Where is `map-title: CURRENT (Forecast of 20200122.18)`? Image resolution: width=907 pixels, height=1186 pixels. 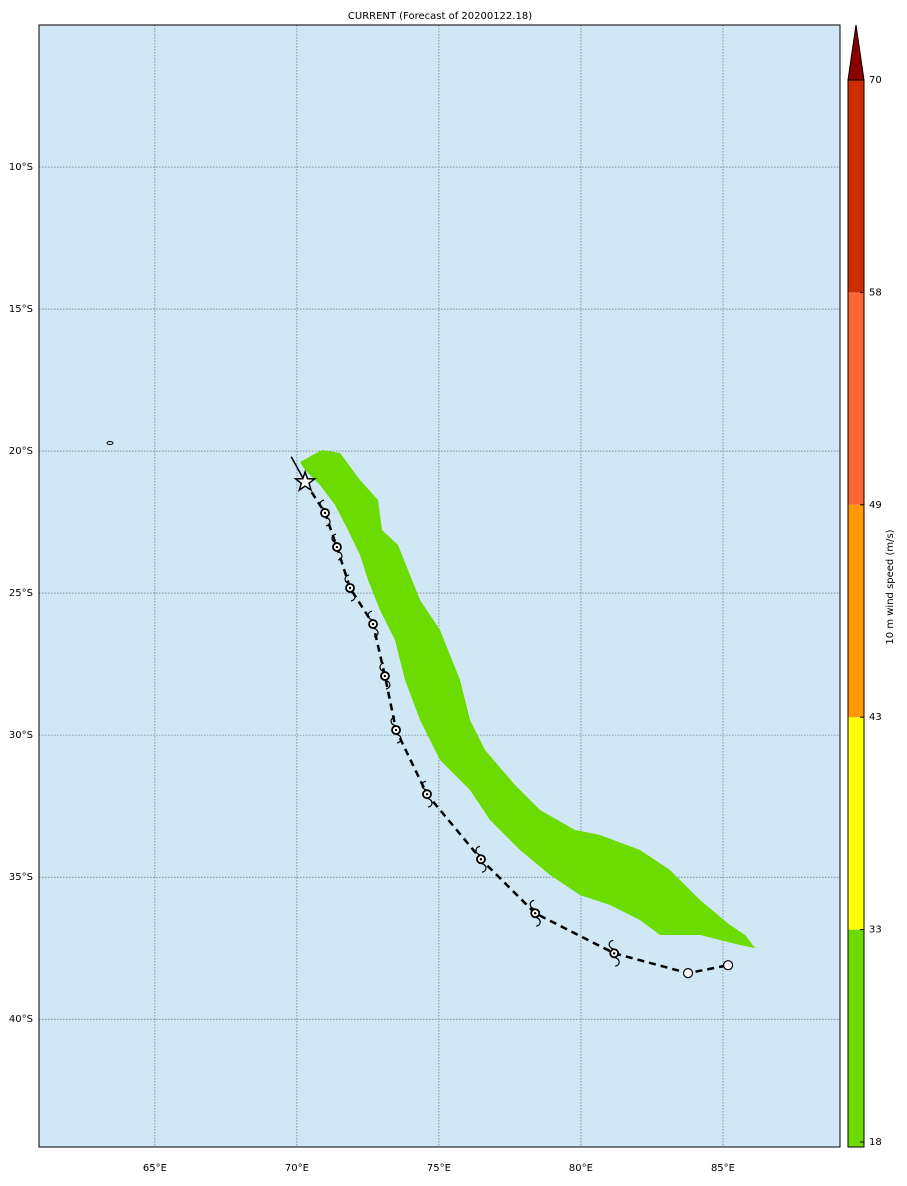
map-title: CURRENT (Forecast of 20200122.18) is located at coordinates (440, 16).